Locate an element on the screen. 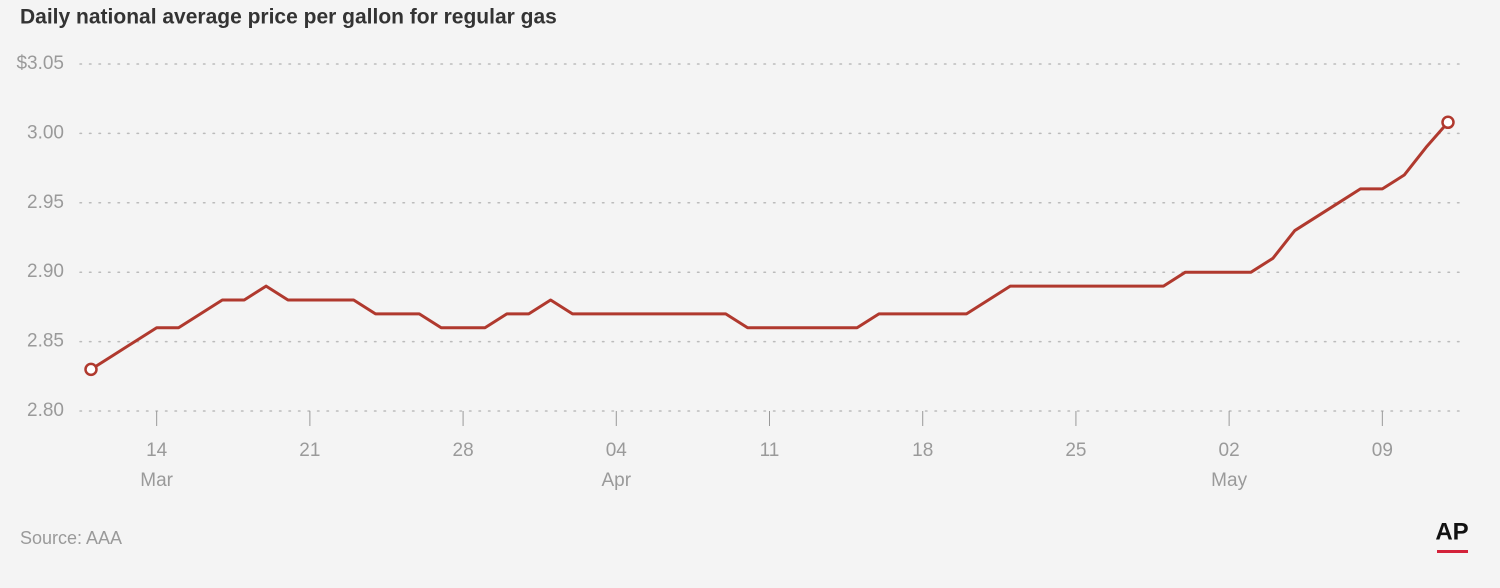 Image resolution: width=1500 pixels, height=588 pixels. x-tick-month: Apr is located at coordinates (617, 480).